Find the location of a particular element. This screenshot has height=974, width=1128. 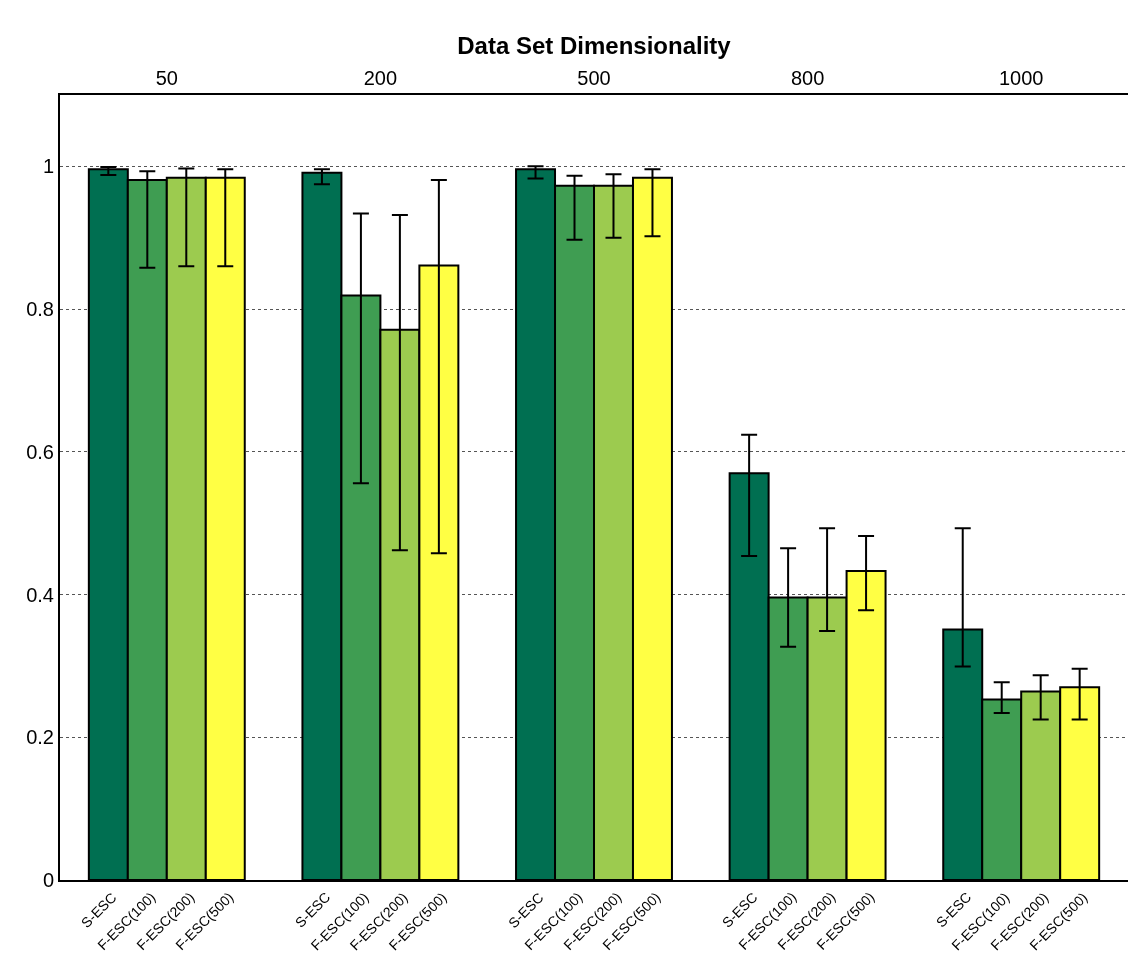

y-tick-label: 1 is located at coordinates (48, 166).